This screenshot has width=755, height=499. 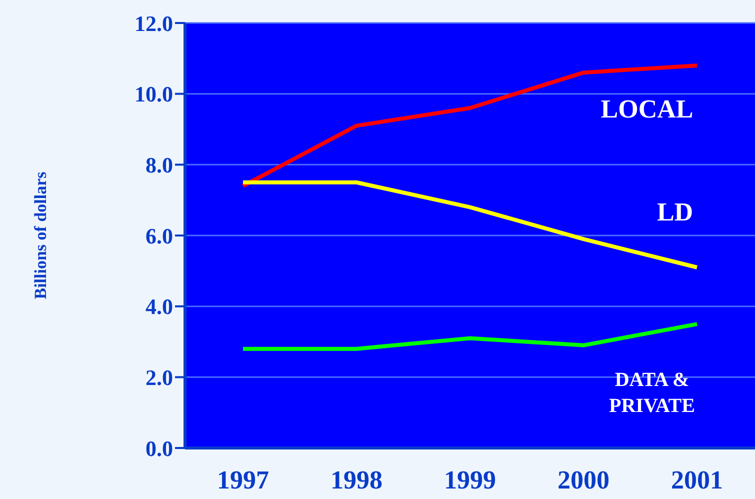 I want to click on y-tick-label: 6.0, so click(x=159, y=235).